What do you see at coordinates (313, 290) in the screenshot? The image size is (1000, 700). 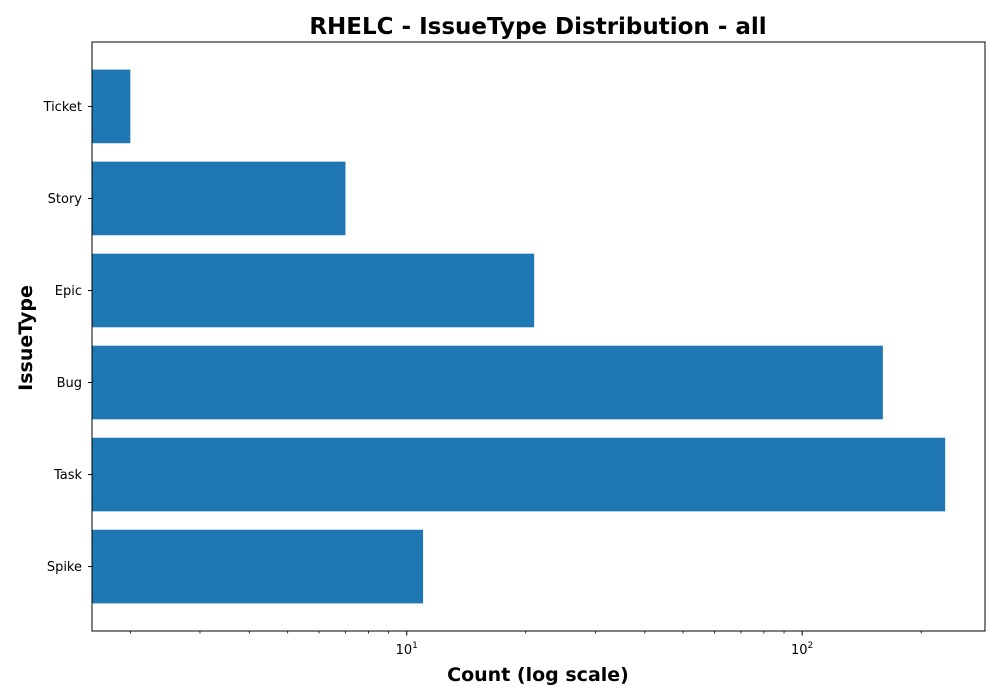 I see `bar-epic` at bounding box center [313, 290].